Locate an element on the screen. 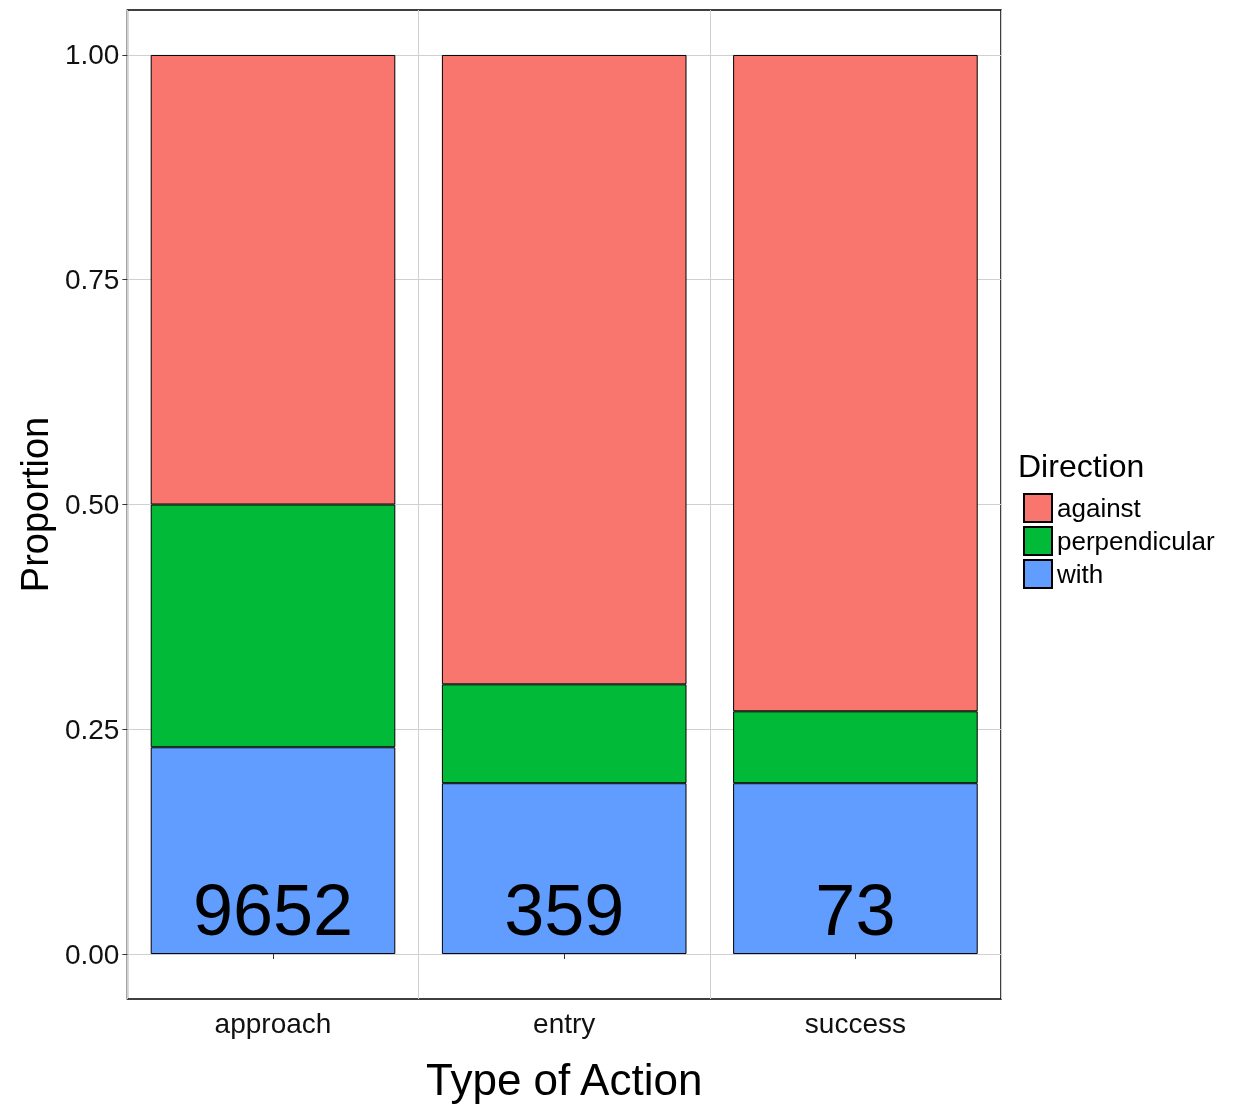 This screenshot has width=1243, height=1114. y-axis-title: Proportion is located at coordinates (35, 504).